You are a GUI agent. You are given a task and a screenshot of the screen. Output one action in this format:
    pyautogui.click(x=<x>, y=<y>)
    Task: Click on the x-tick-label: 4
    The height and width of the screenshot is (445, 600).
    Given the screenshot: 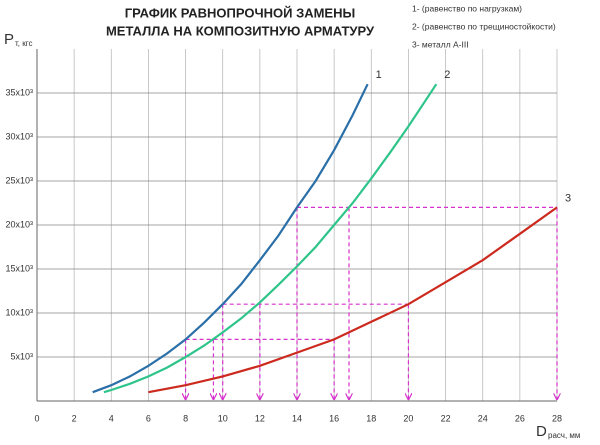 What is the action you would take?
    pyautogui.click(x=111, y=418)
    